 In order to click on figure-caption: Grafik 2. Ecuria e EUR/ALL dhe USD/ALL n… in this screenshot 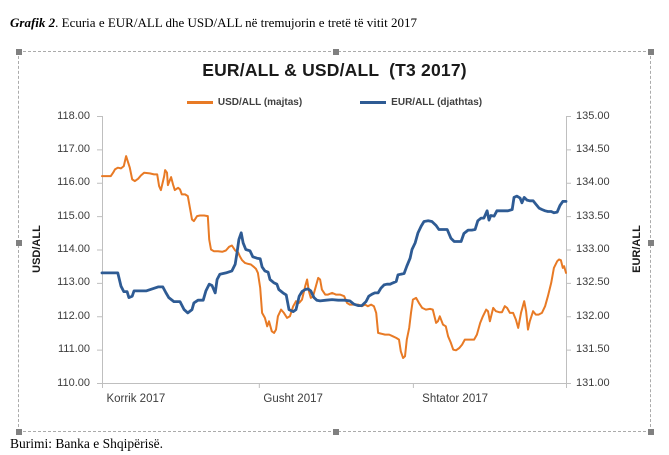, I will do `click(213, 23)`.